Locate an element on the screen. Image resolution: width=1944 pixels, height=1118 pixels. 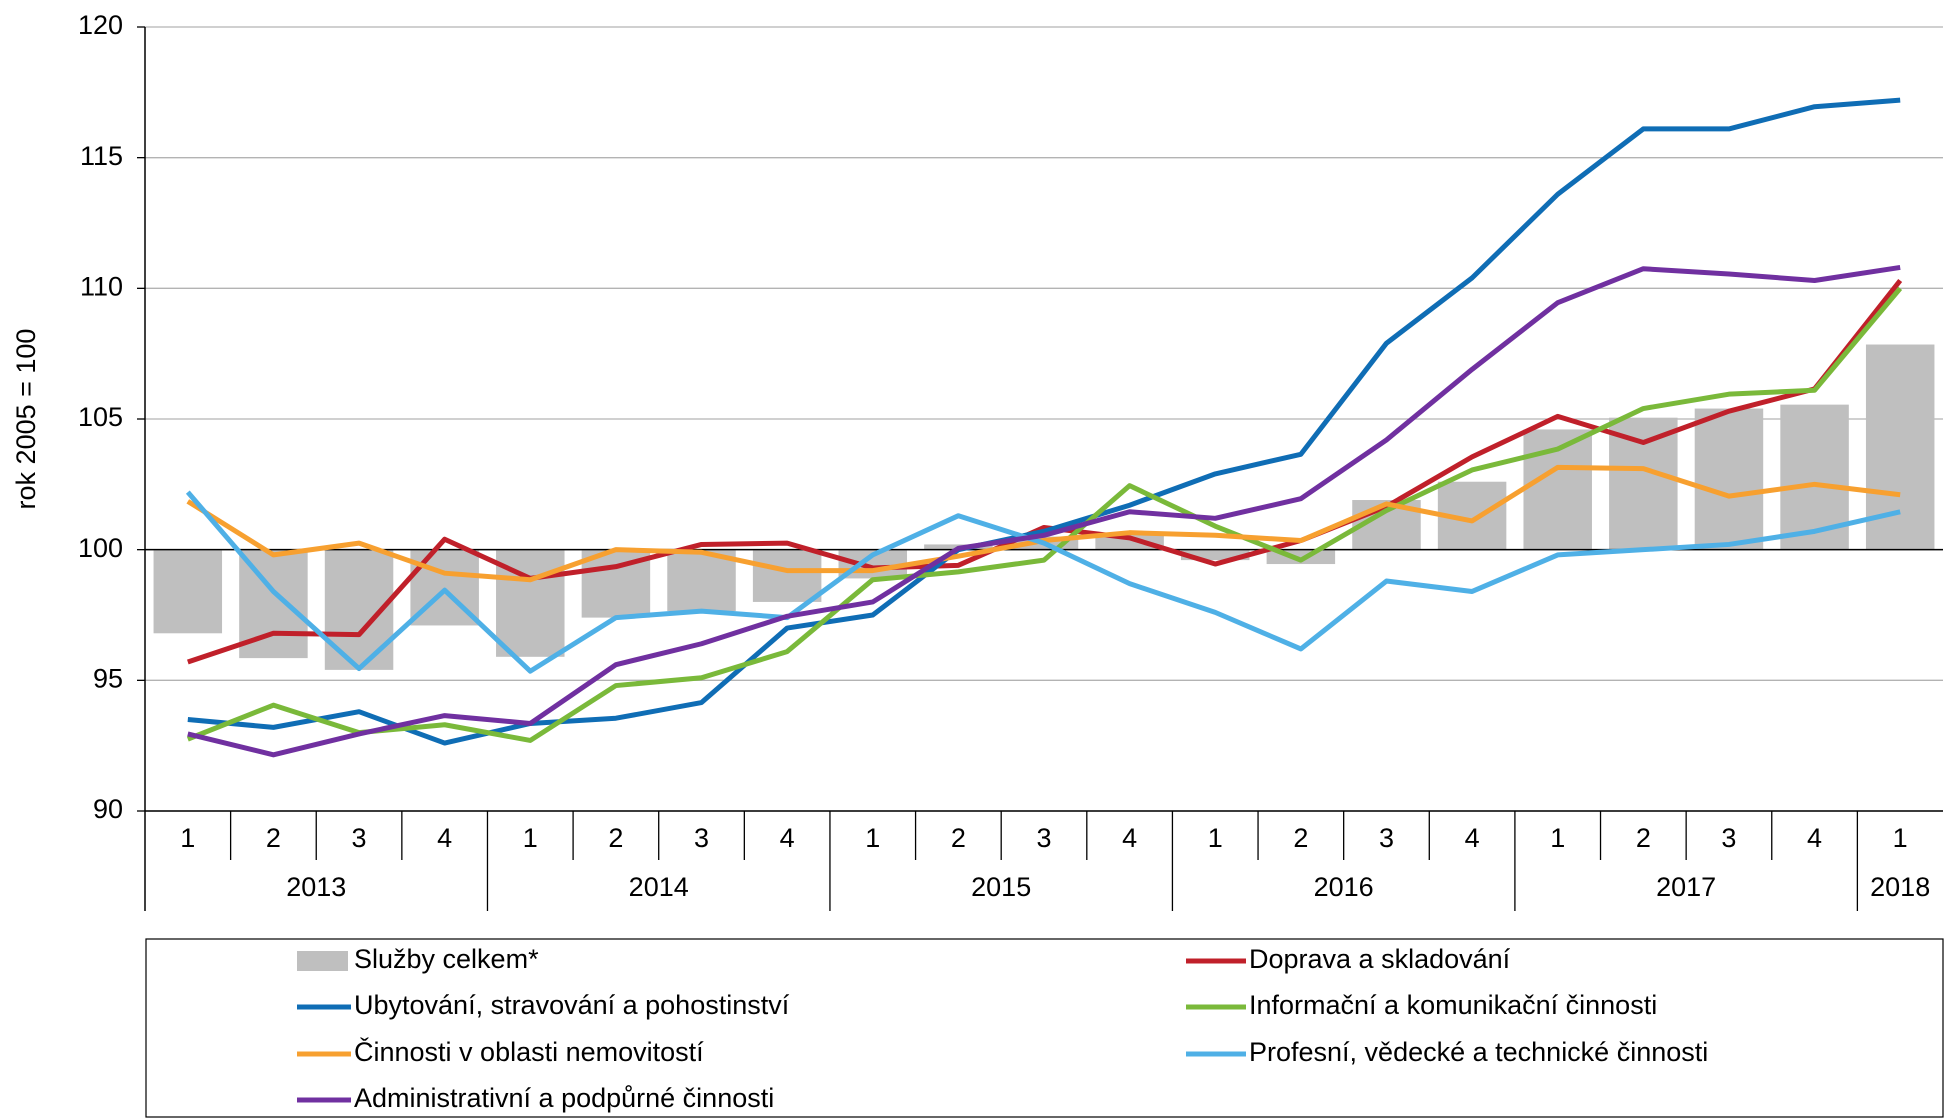
x-group-label: 2018 is located at coordinates (1900, 887).